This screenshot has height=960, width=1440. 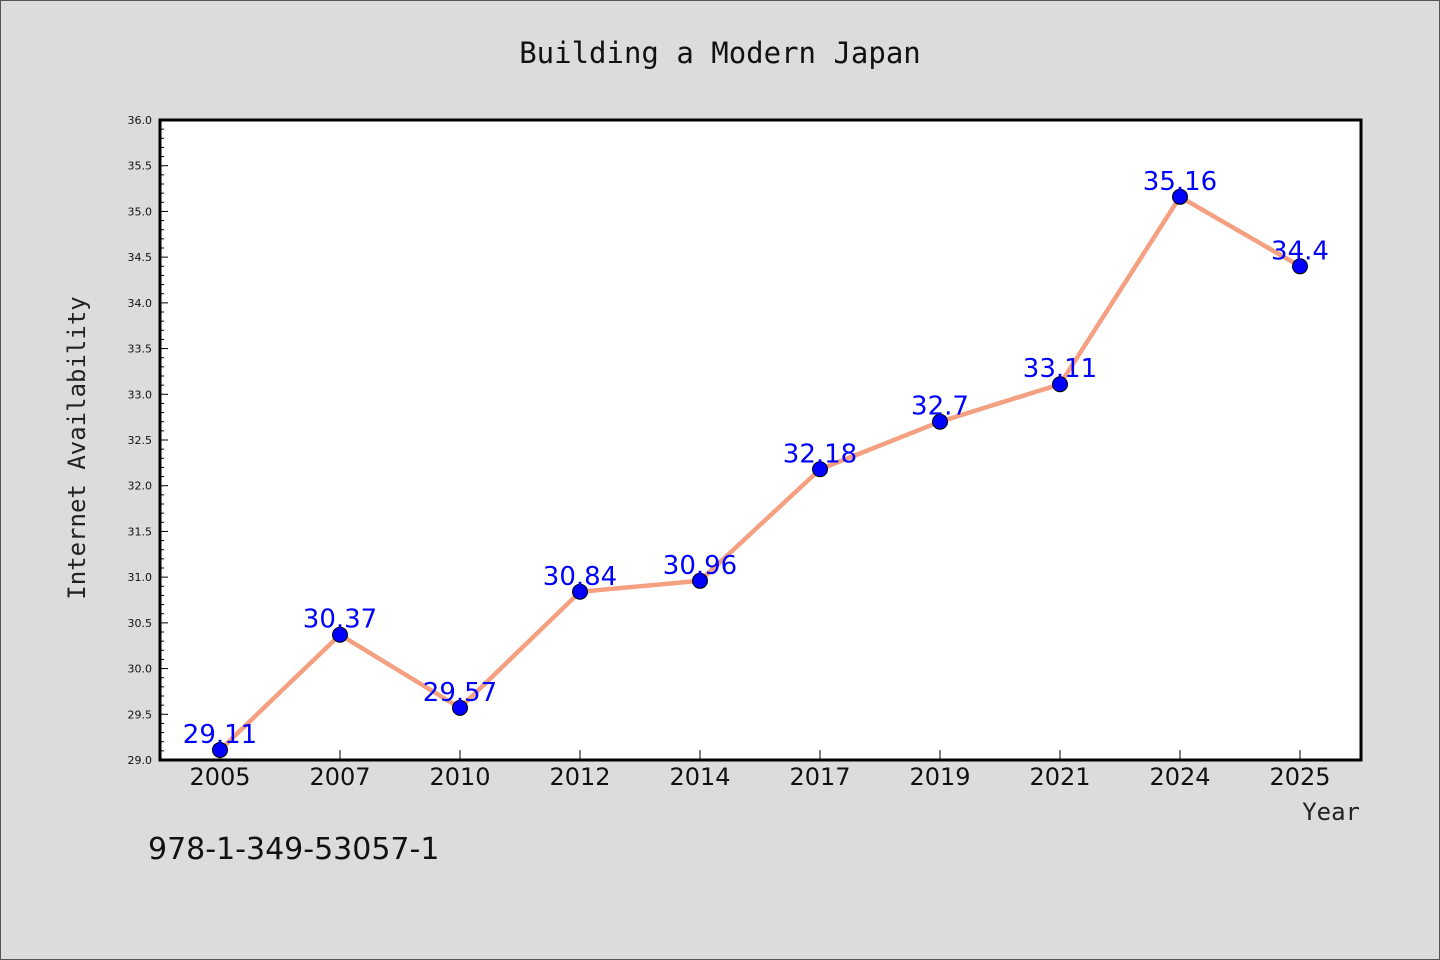 What do you see at coordinates (1300, 251) in the screenshot?
I see `data-label: 34.4` at bounding box center [1300, 251].